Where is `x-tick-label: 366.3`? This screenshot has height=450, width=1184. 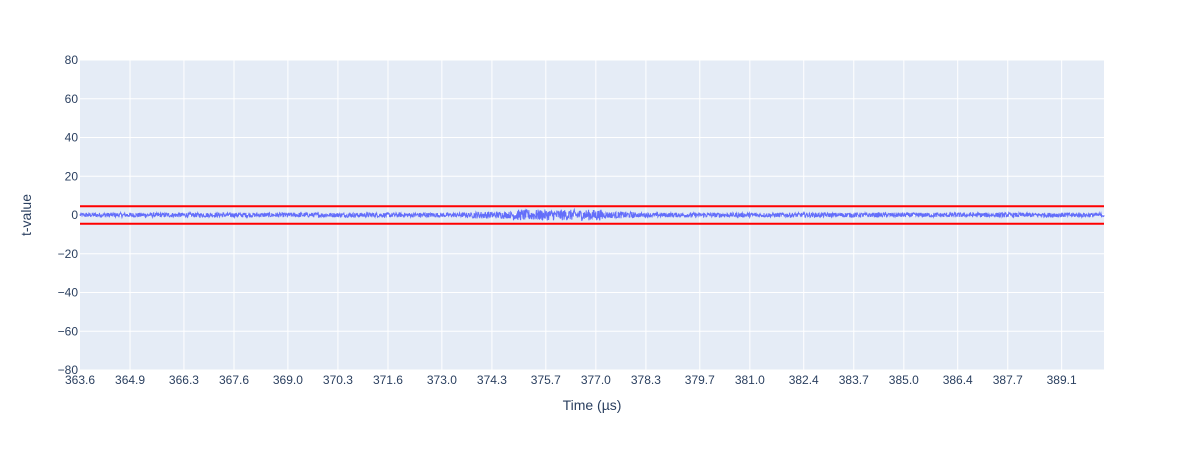
x-tick-label: 366.3 is located at coordinates (184, 380).